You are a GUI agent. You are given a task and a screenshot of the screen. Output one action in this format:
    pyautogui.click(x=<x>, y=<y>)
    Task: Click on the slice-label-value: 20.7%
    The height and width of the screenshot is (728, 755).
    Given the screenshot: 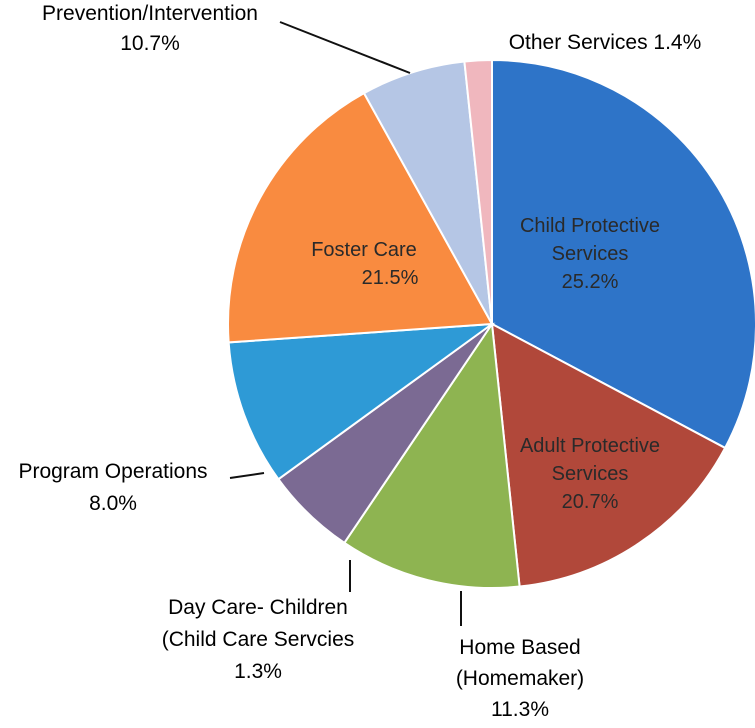 What is the action you would take?
    pyautogui.click(x=590, y=502)
    